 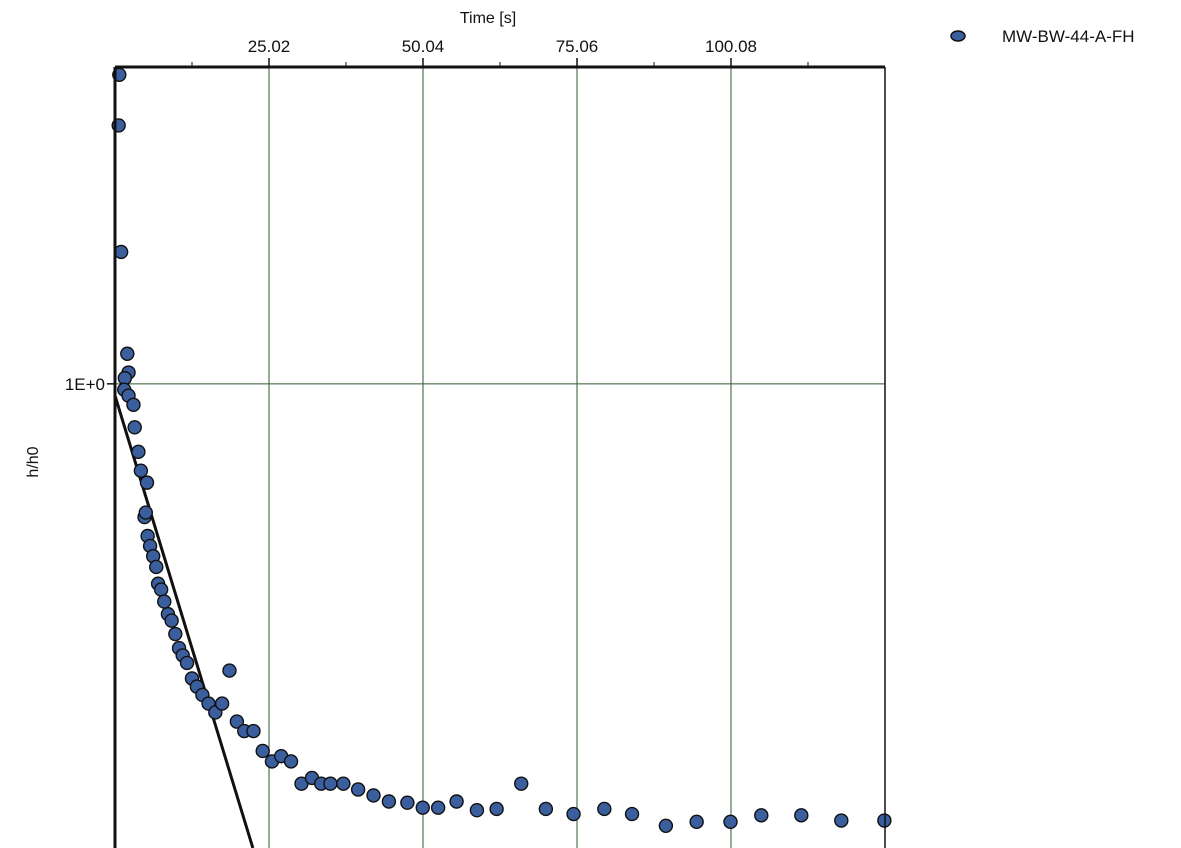 I want to click on legend-label: MW-BW-44-A-FH, so click(x=1068, y=36).